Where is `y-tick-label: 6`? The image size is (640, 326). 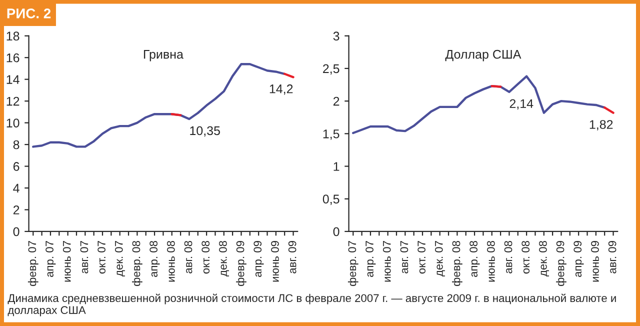
y-tick-label: 6 is located at coordinates (16, 166).